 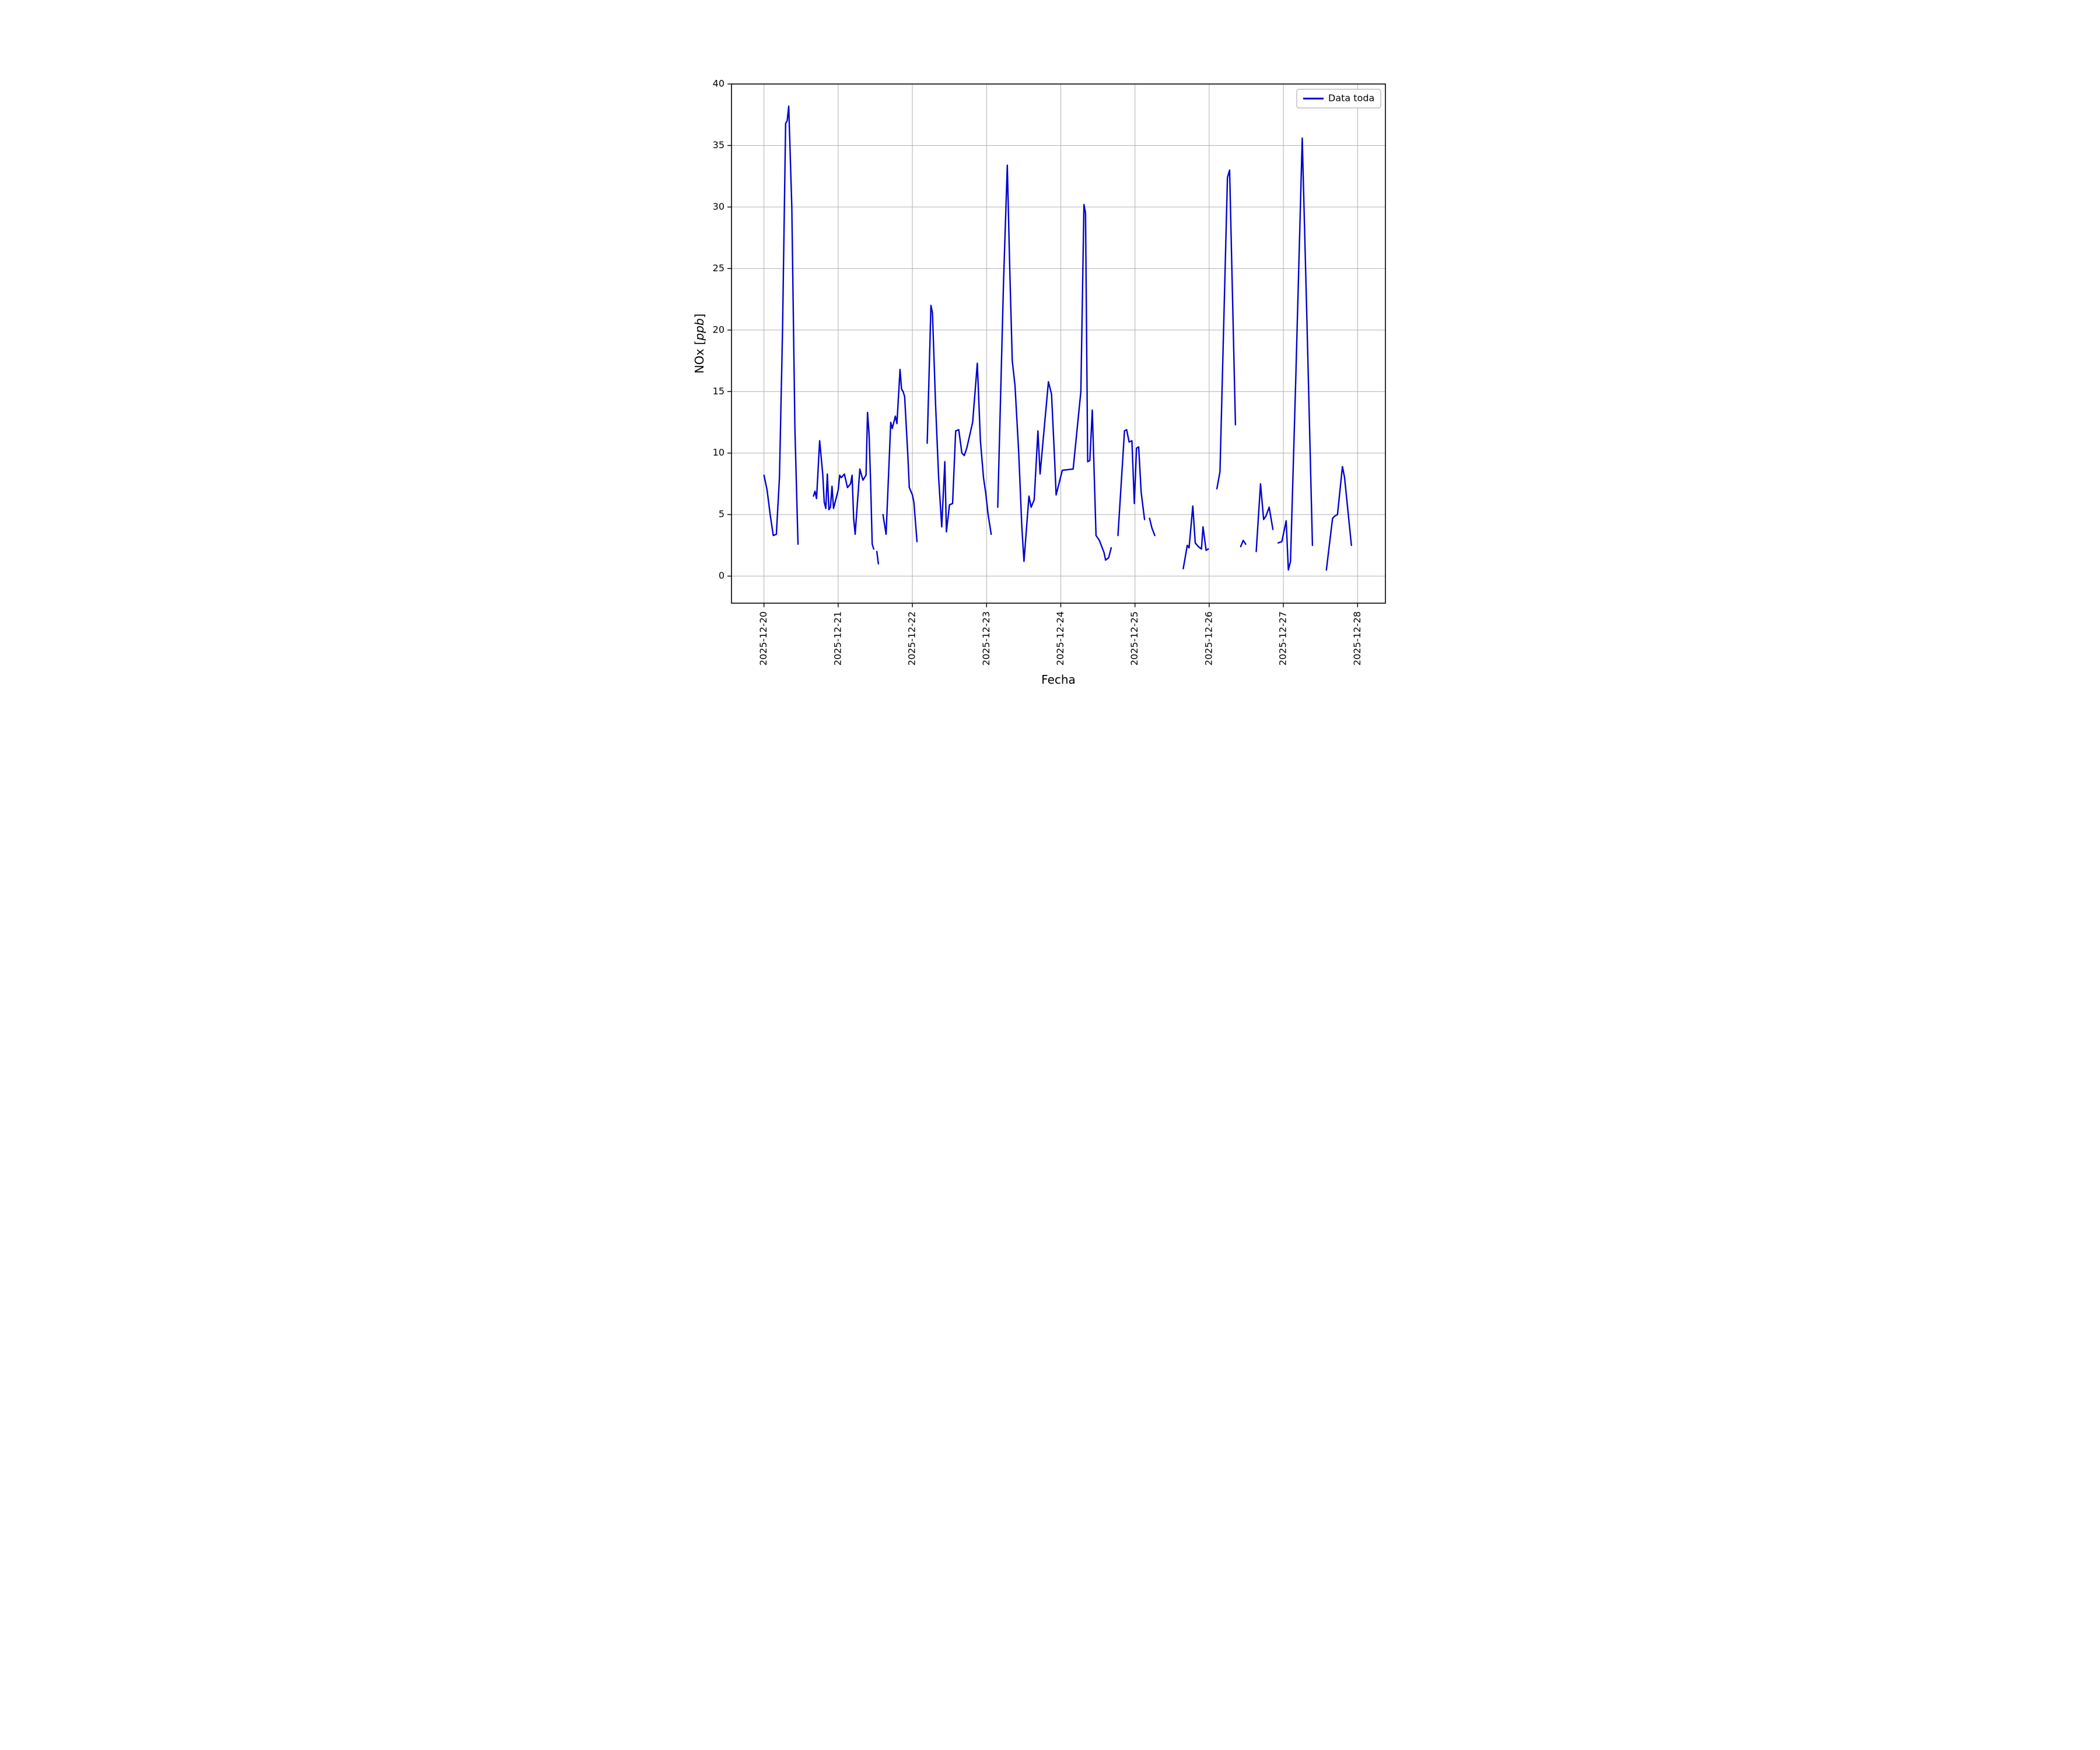 What do you see at coordinates (1058, 680) in the screenshot?
I see `x-axis-label: Fecha` at bounding box center [1058, 680].